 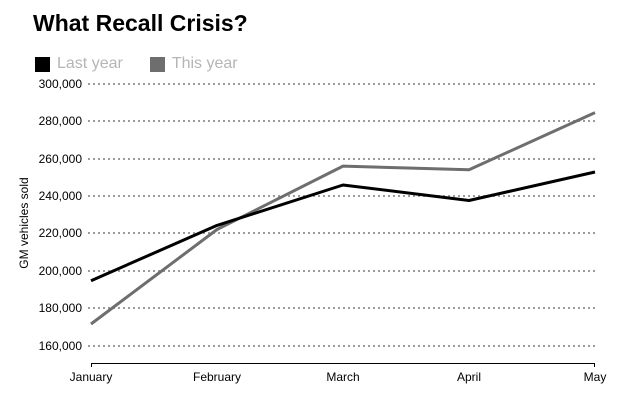 What do you see at coordinates (60, 84) in the screenshot?
I see `y-tick-label: 300,000` at bounding box center [60, 84].